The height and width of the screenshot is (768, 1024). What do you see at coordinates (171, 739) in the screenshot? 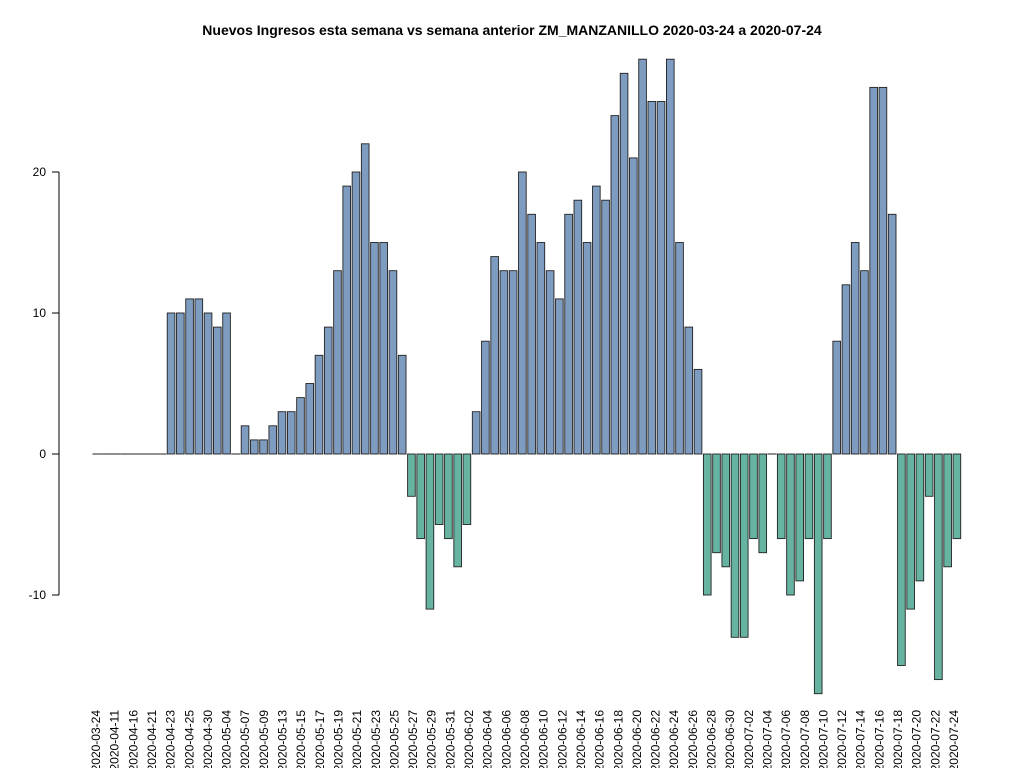
I see `x-tick-label: 2020-04-23` at bounding box center [171, 739].